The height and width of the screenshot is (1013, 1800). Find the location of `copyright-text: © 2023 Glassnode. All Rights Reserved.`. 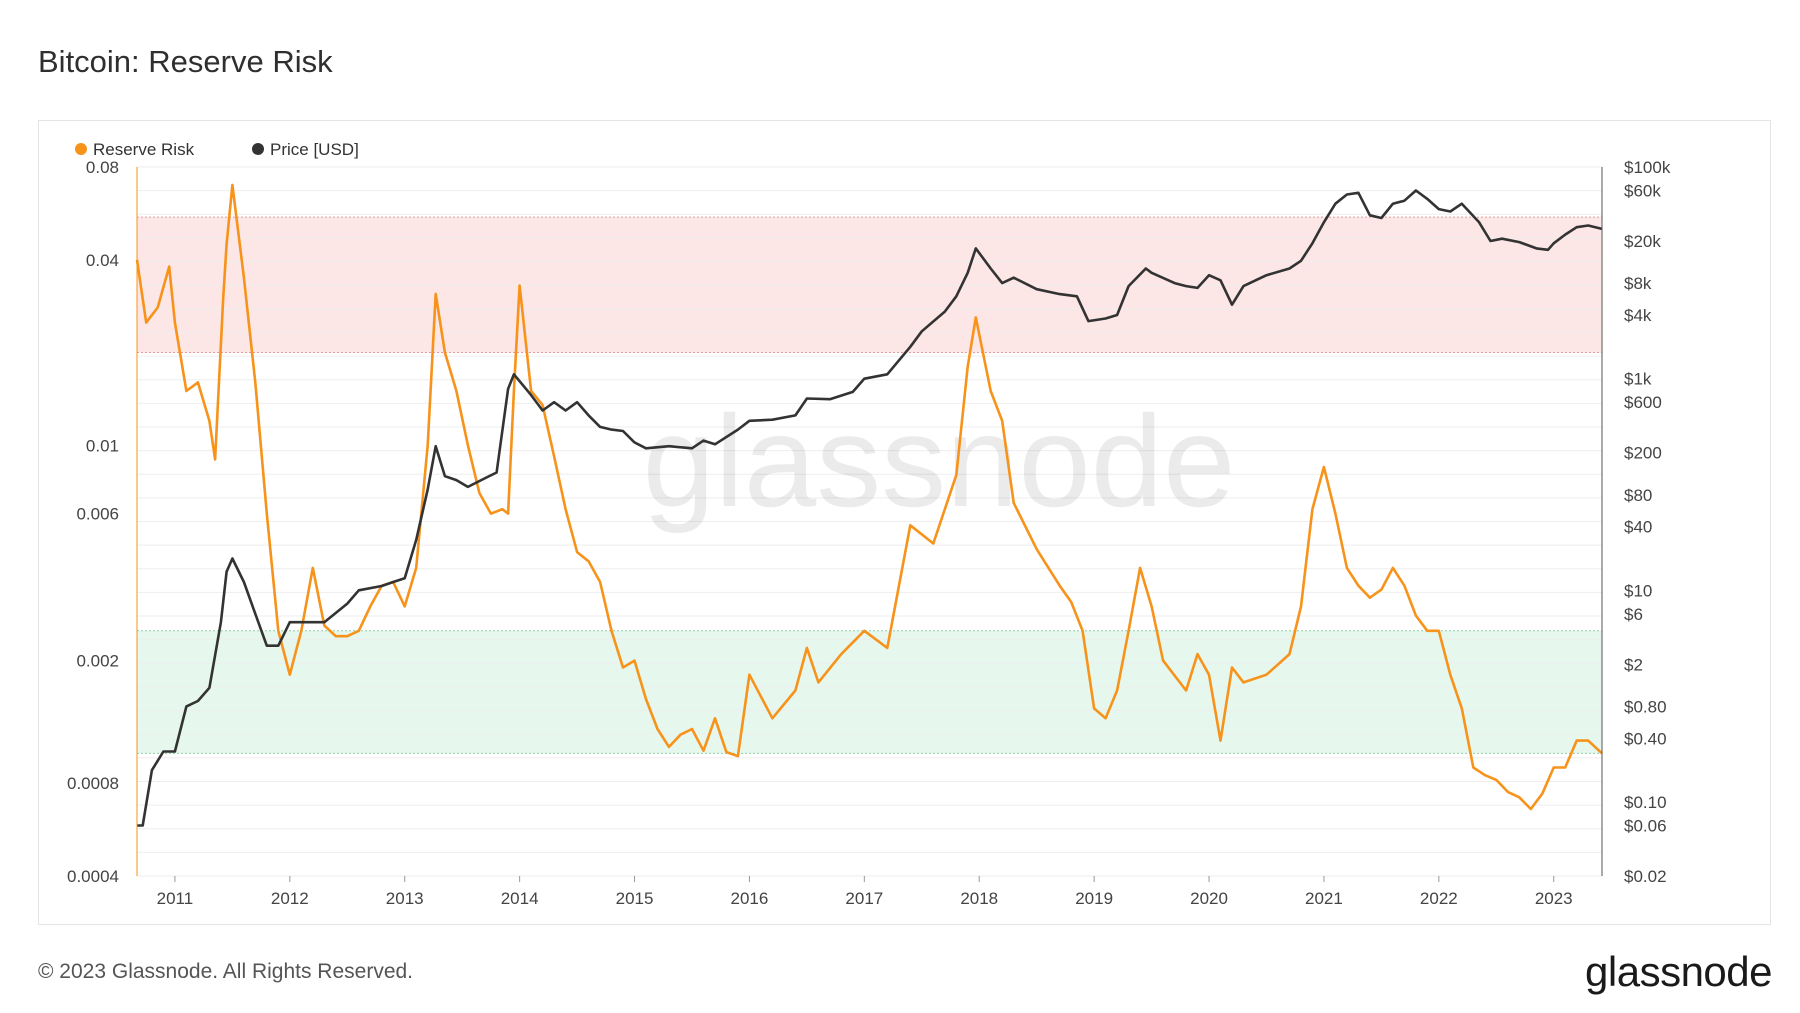

copyright-text: © 2023 Glassnode. All Rights Reserved. is located at coordinates (226, 971).